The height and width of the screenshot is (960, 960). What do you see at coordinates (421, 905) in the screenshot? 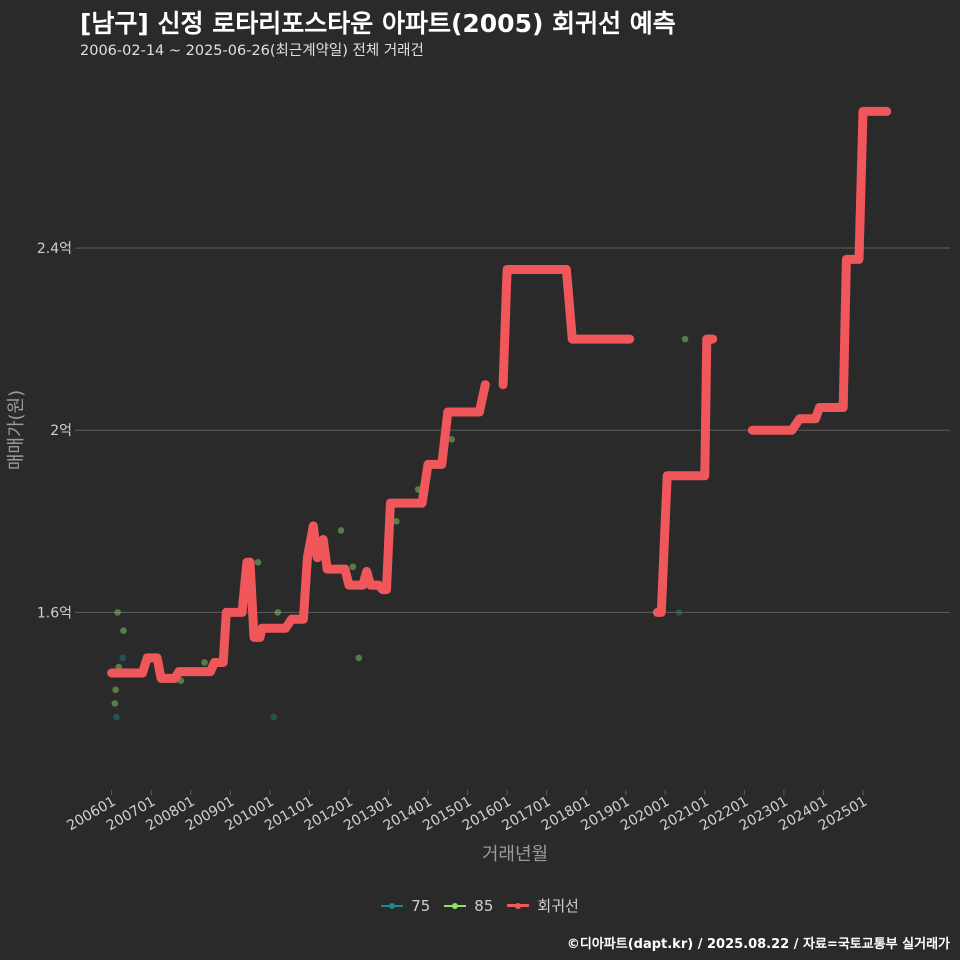
I see `legend-label-75: 75` at bounding box center [421, 905].